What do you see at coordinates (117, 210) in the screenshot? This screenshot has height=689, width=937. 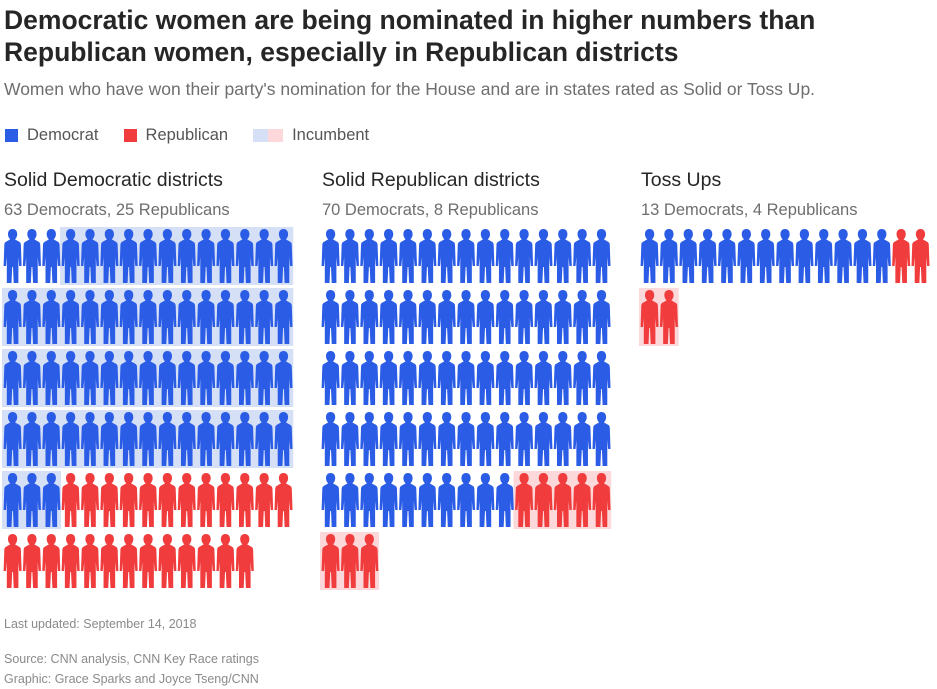 I see `panel-subtitle-solid-democratic: 63 Democrats, 25 Republicans` at bounding box center [117, 210].